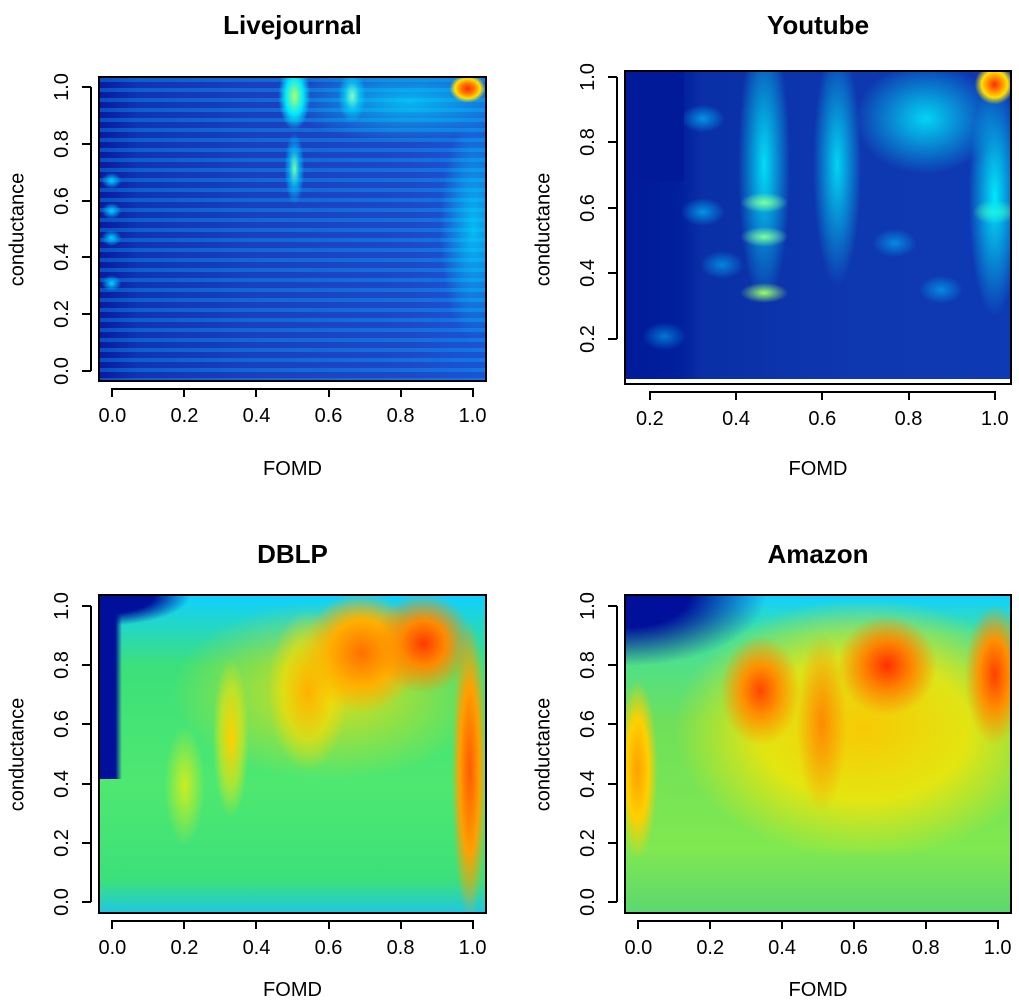  Describe the element at coordinates (818, 25) in the screenshot. I see `chart-title: Youtube` at that location.